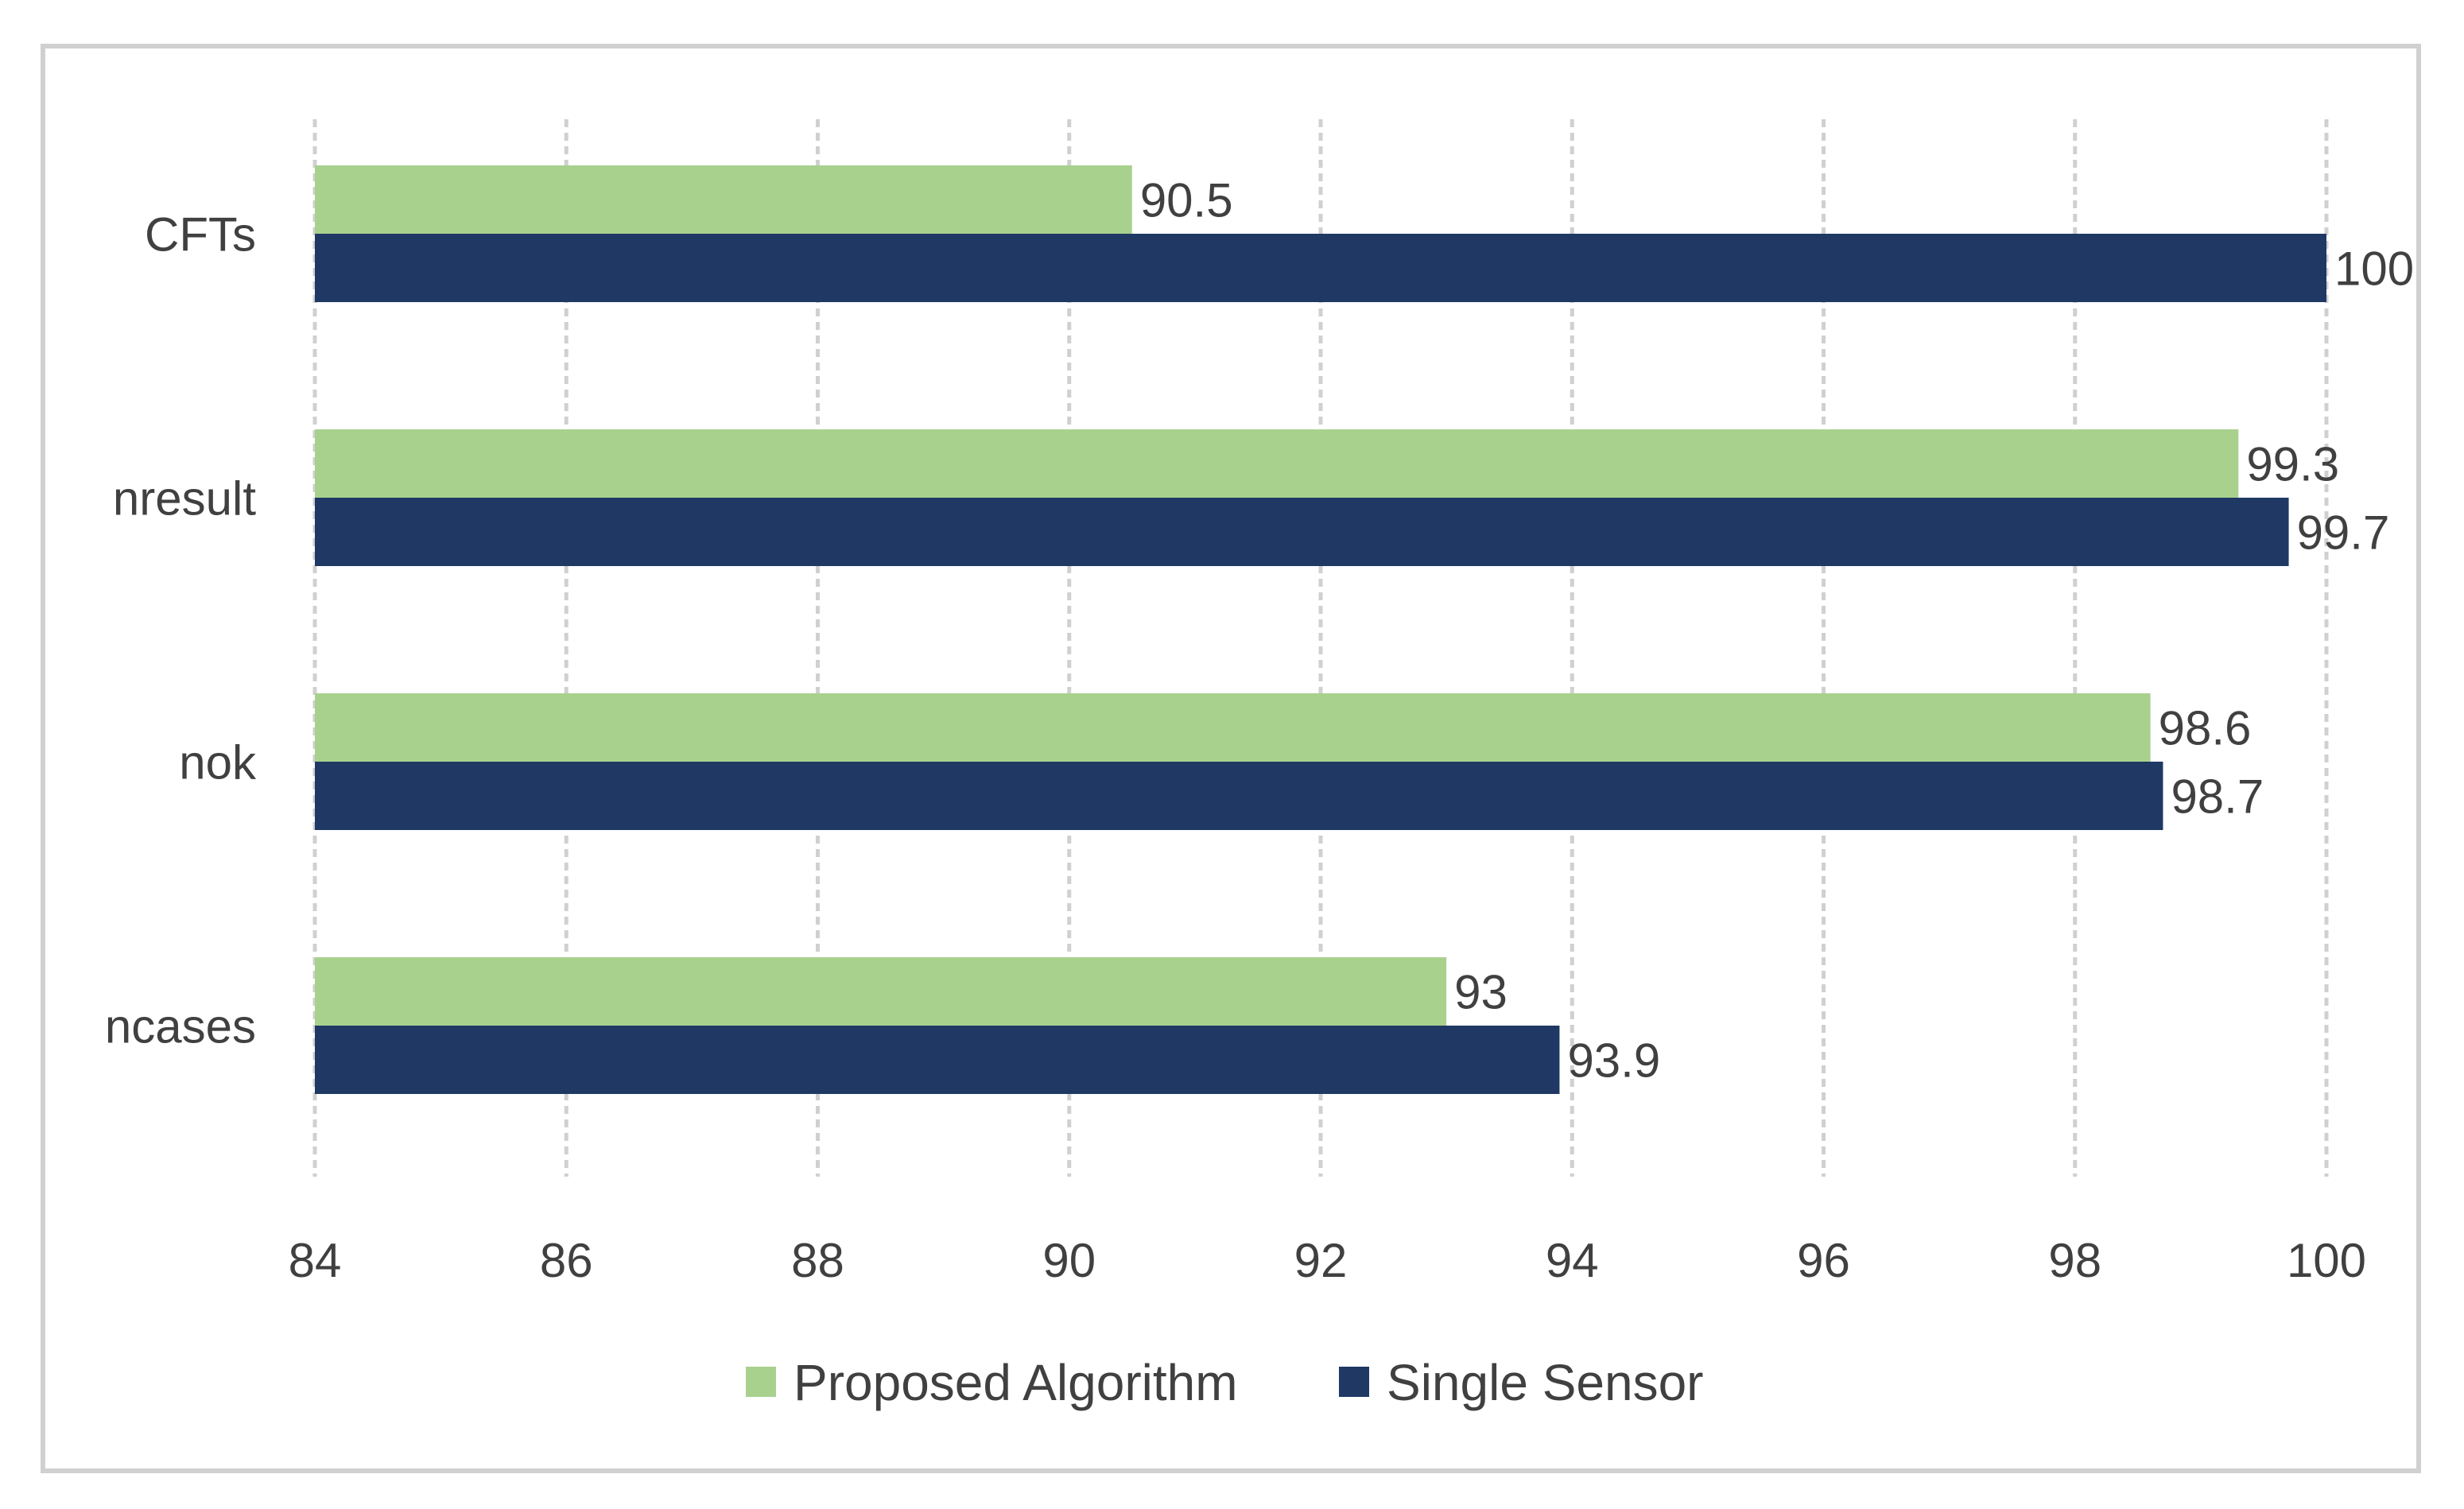  What do you see at coordinates (2205, 728) in the screenshot?
I see `data-label: 98.6` at bounding box center [2205, 728].